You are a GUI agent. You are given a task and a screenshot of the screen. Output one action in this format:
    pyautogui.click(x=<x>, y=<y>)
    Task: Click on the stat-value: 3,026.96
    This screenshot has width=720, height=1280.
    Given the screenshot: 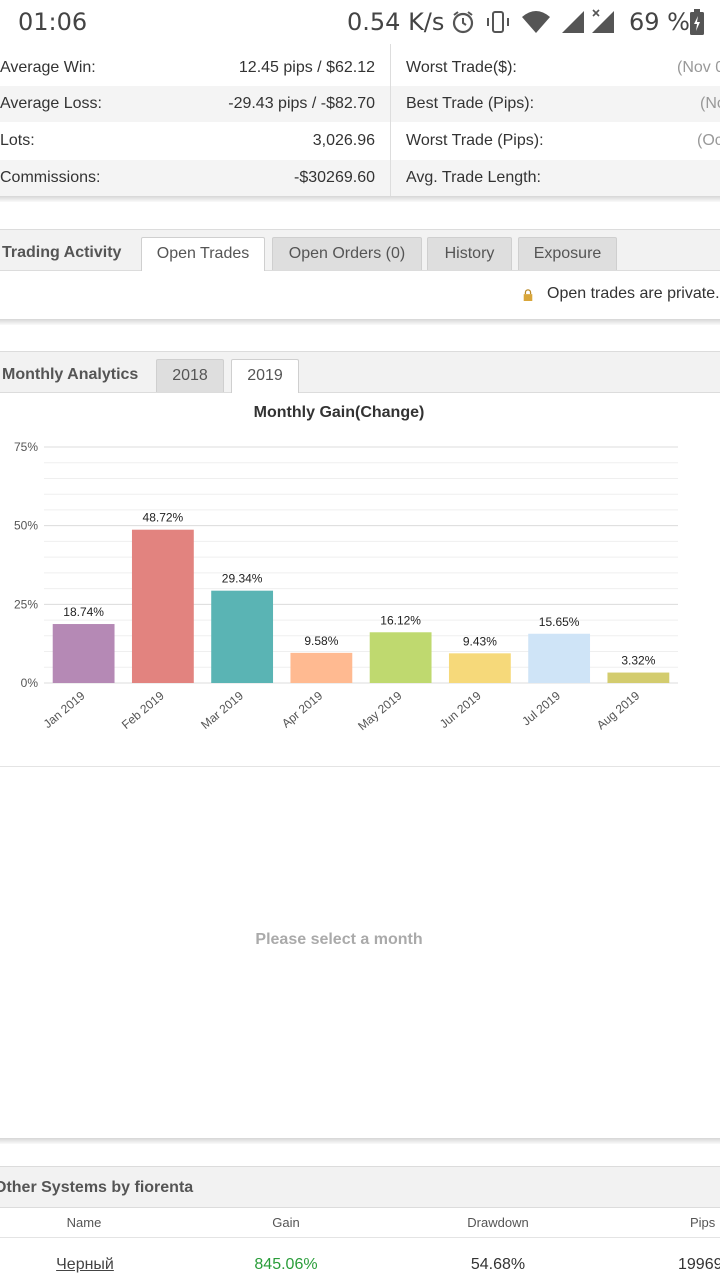 What is the action you would take?
    pyautogui.click(x=343, y=140)
    